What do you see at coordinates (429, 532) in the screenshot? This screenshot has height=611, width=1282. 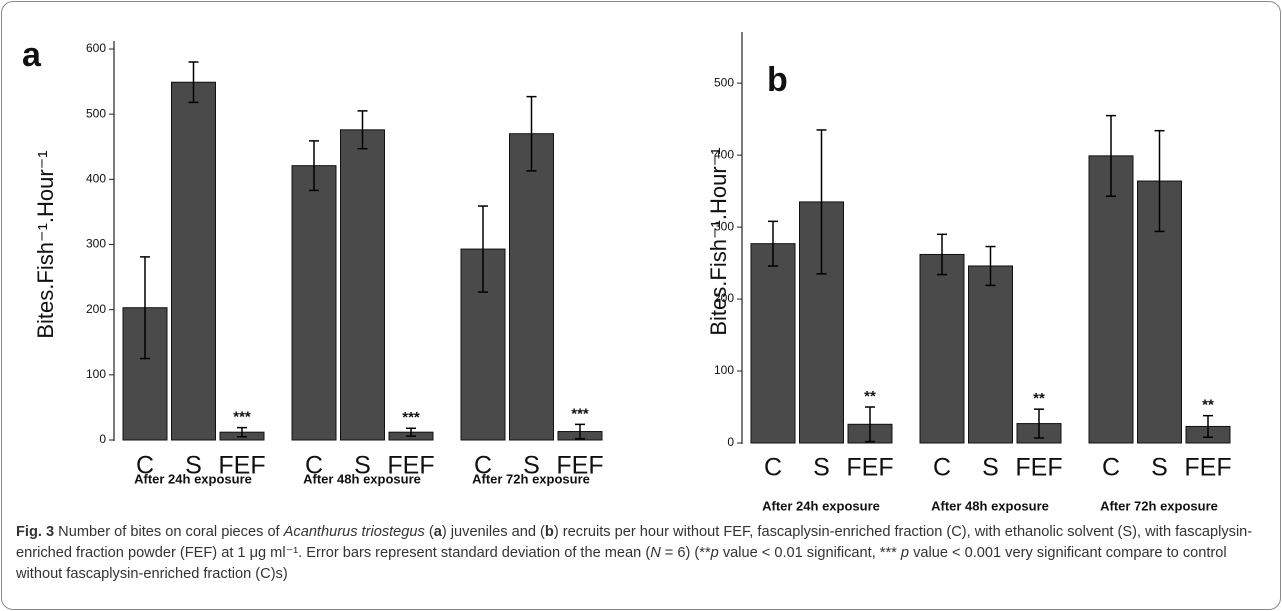 I see `caption-text: (` at bounding box center [429, 532].